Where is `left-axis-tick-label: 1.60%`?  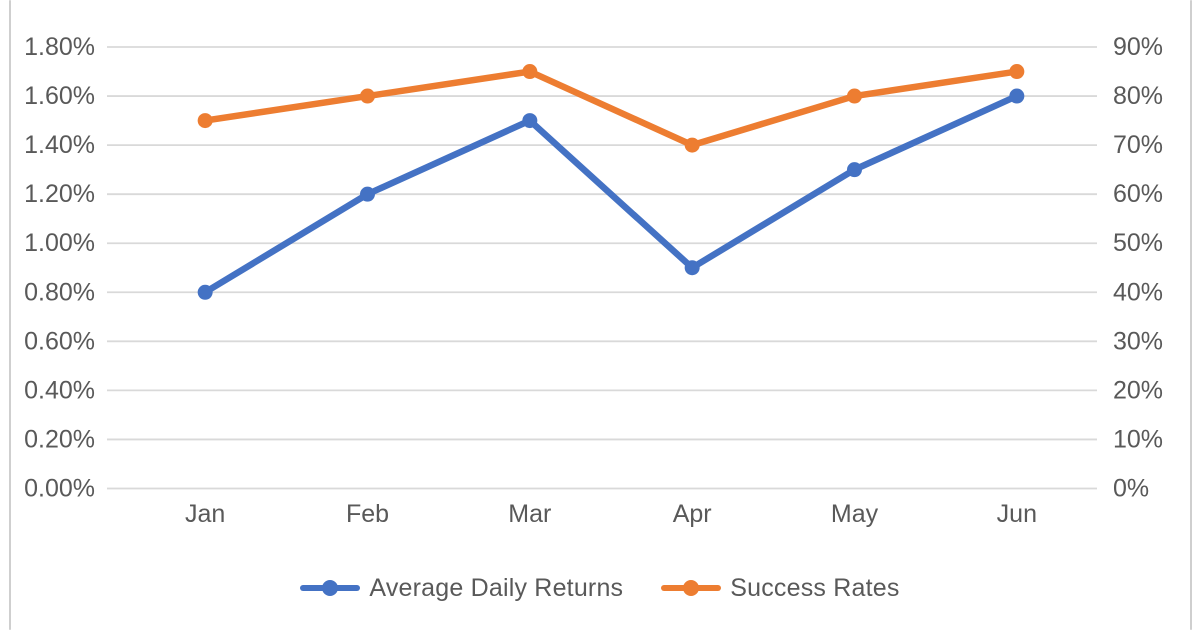 left-axis-tick-label: 1.60% is located at coordinates (59, 96).